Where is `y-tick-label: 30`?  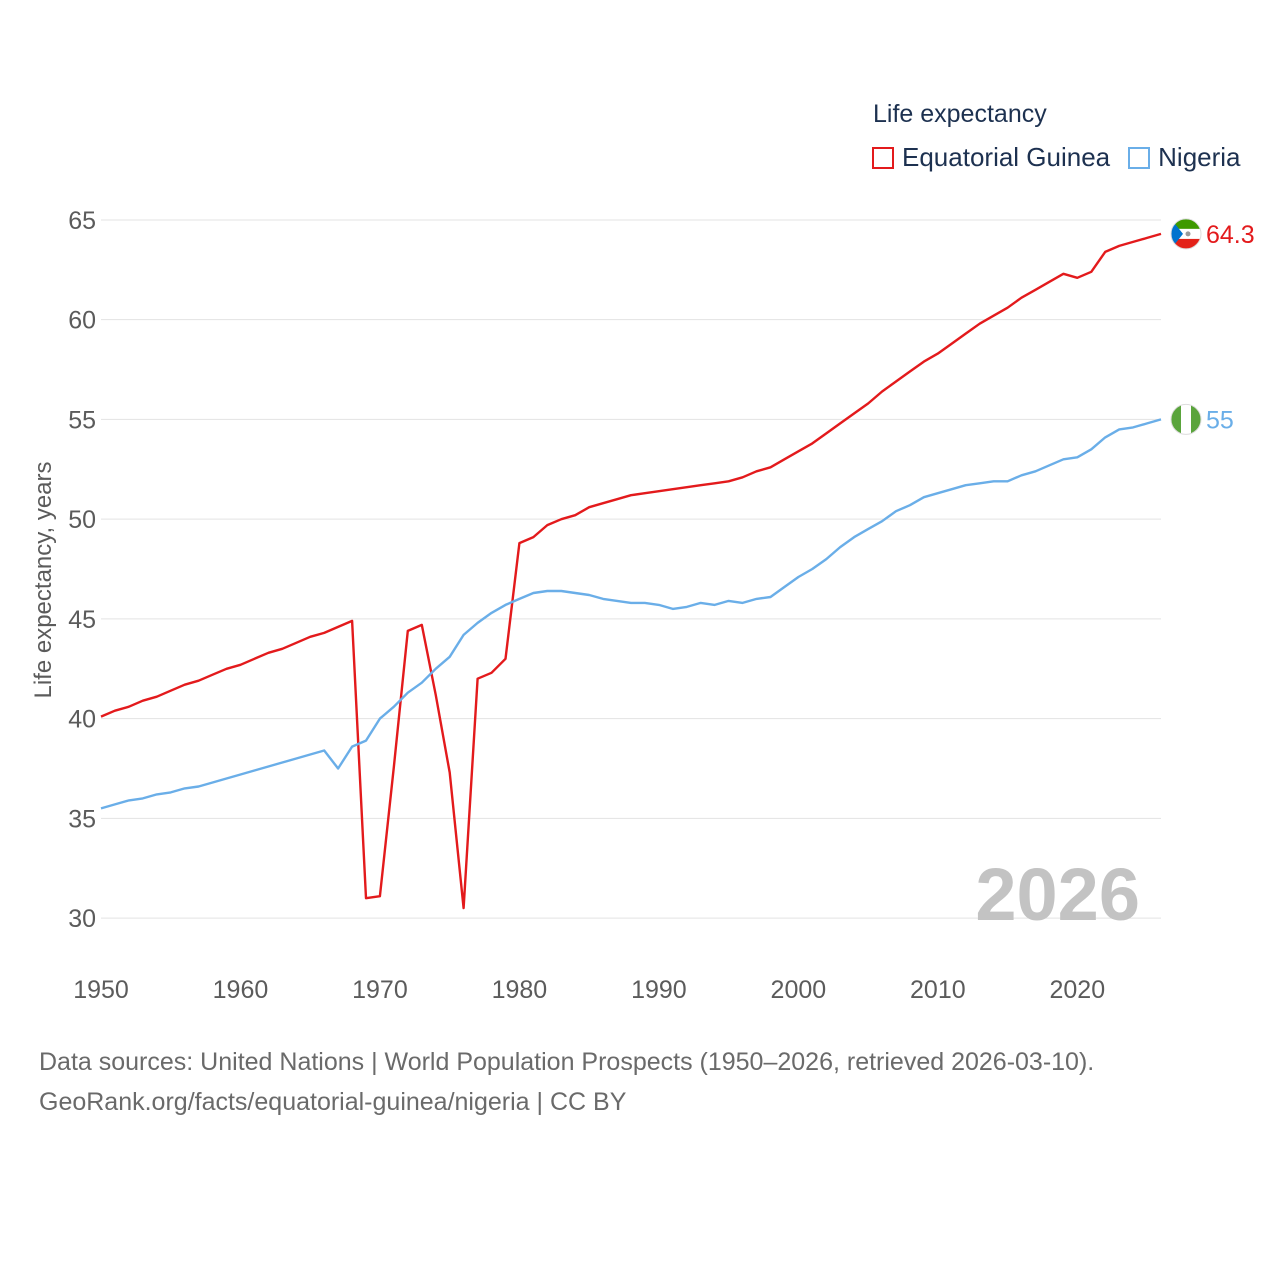
y-tick-label: 30 is located at coordinates (82, 919).